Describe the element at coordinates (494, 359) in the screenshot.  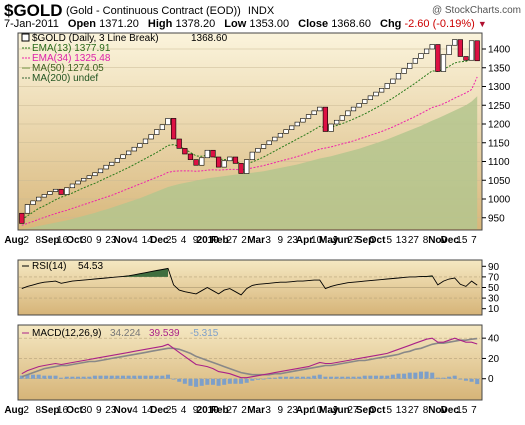
I see `macd-ytick-label: 20` at that location.